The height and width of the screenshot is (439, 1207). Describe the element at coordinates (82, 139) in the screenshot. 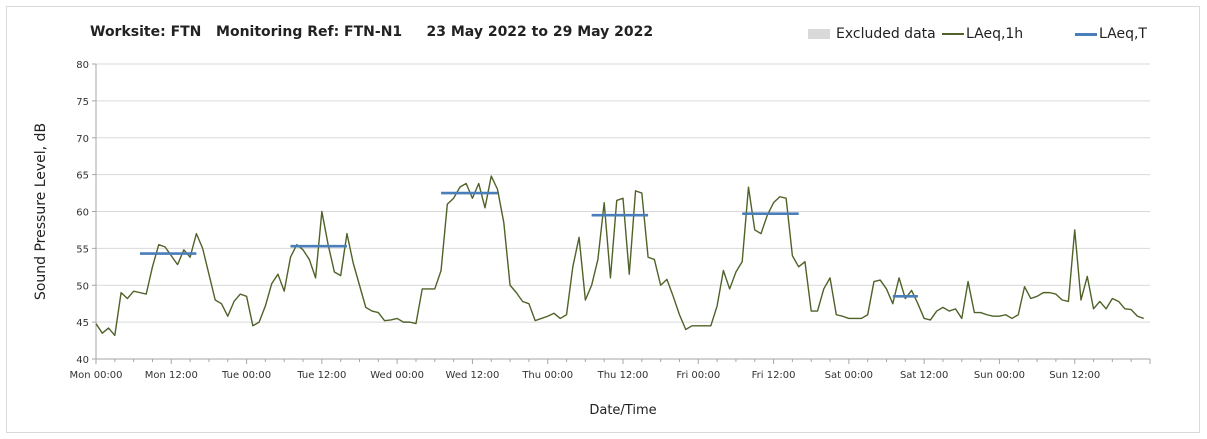

I see `y-tick-label: 70` at that location.